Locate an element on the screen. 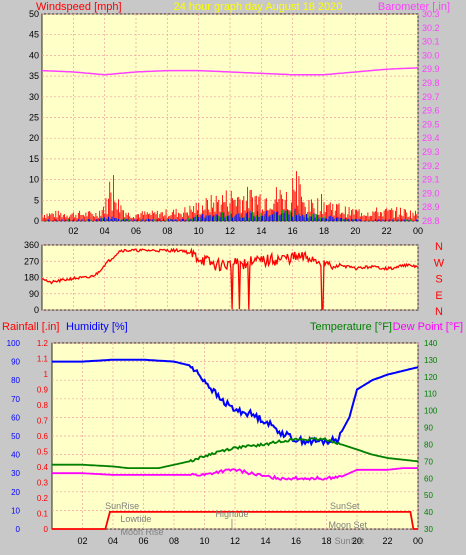 The image size is (466, 555). x-tick-12: 12 is located at coordinates (235, 541).